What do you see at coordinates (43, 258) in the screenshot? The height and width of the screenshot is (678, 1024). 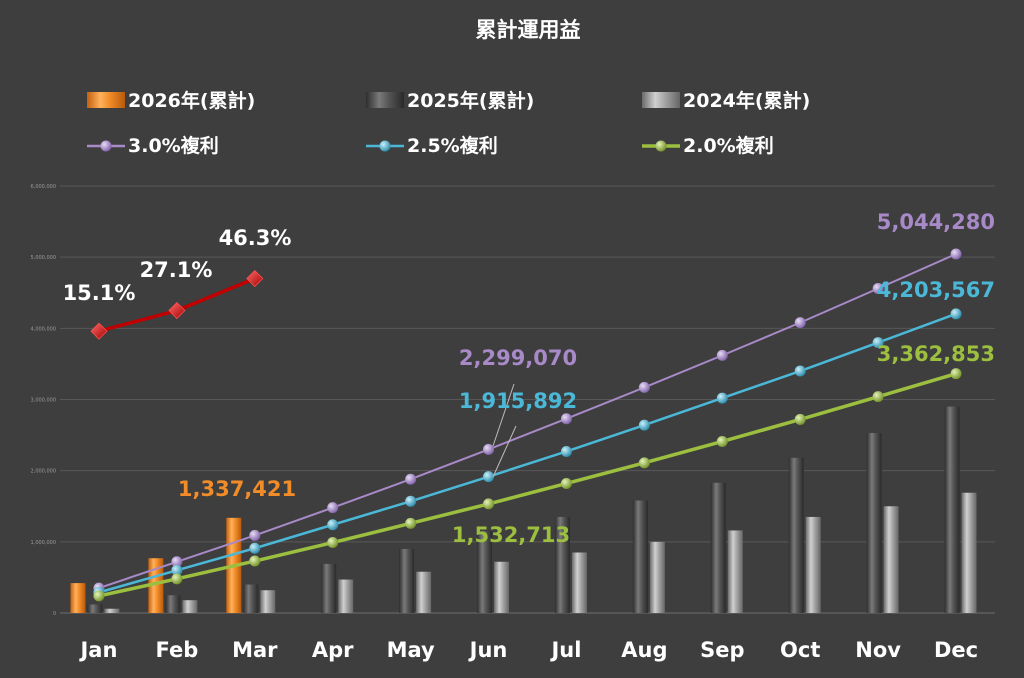 I see `y-tick-label: 5,000,000` at bounding box center [43, 258].